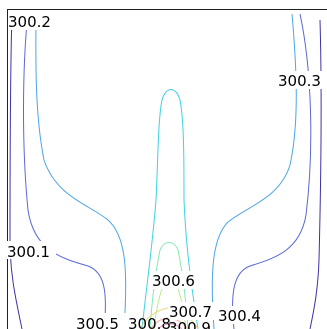 The height and width of the screenshot is (329, 327). I want to click on contour-label-300-8: 300.8, so click(149, 322).